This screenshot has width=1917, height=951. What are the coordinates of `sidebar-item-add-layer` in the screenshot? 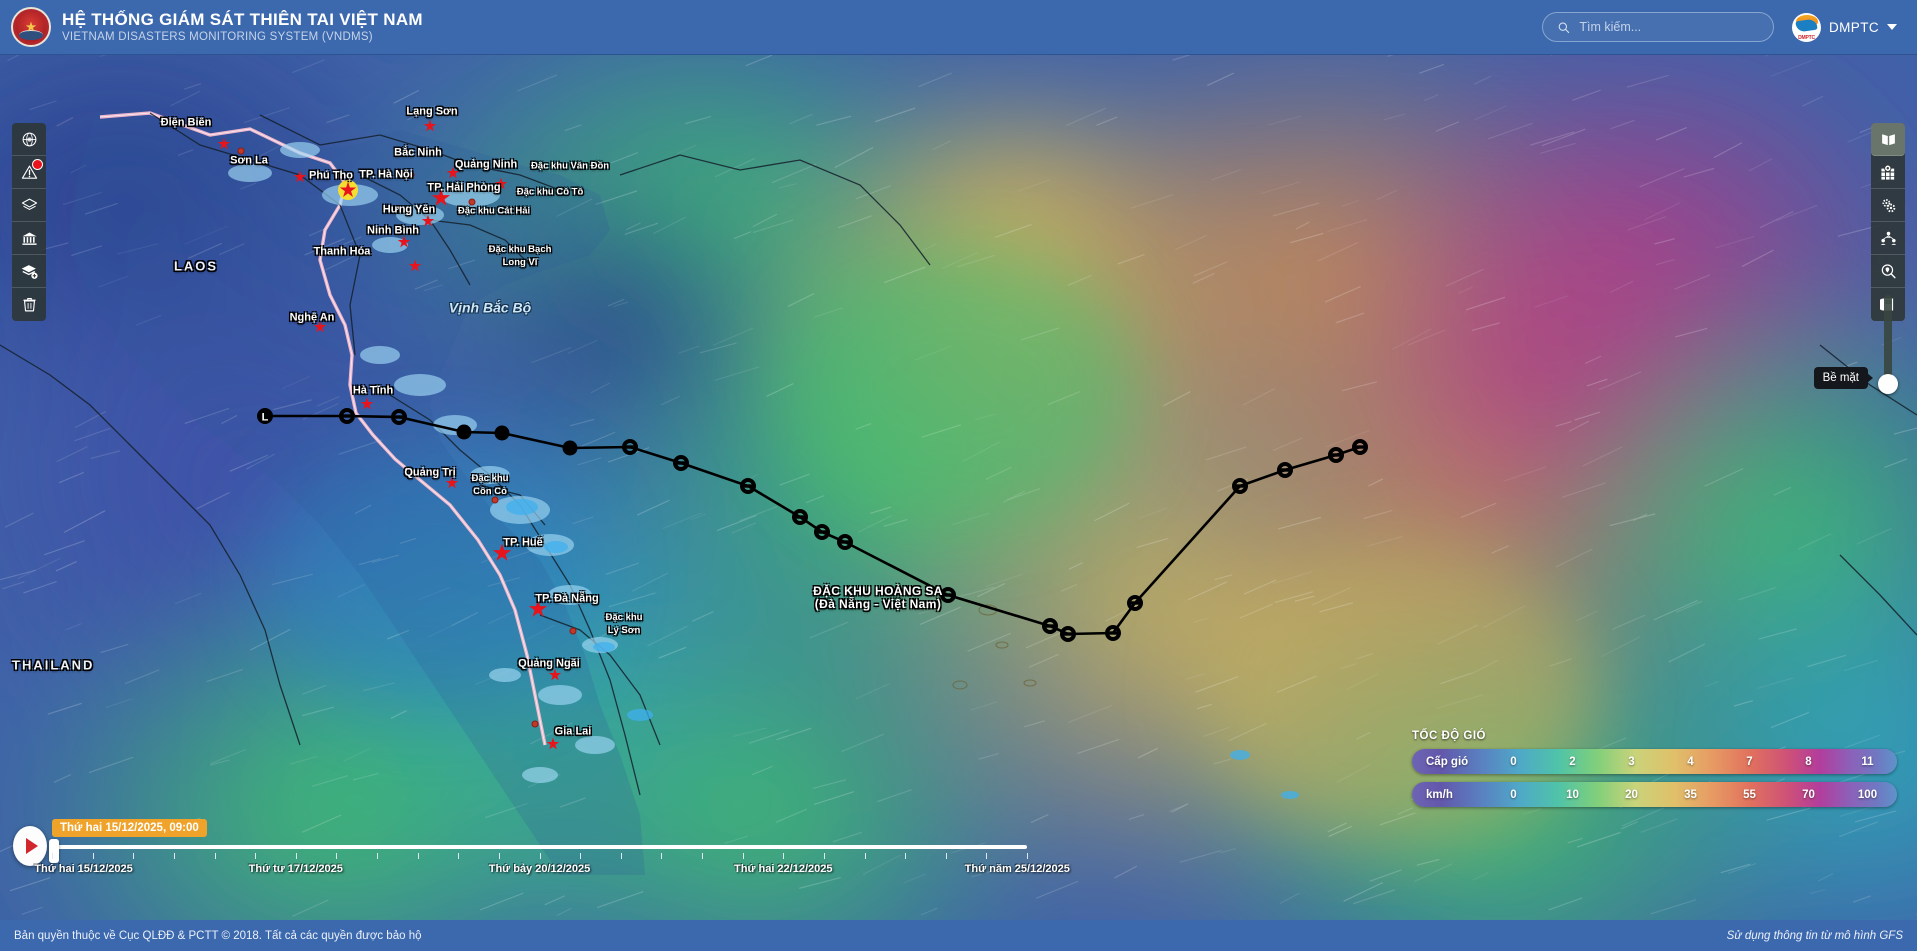 It's located at (29, 271).